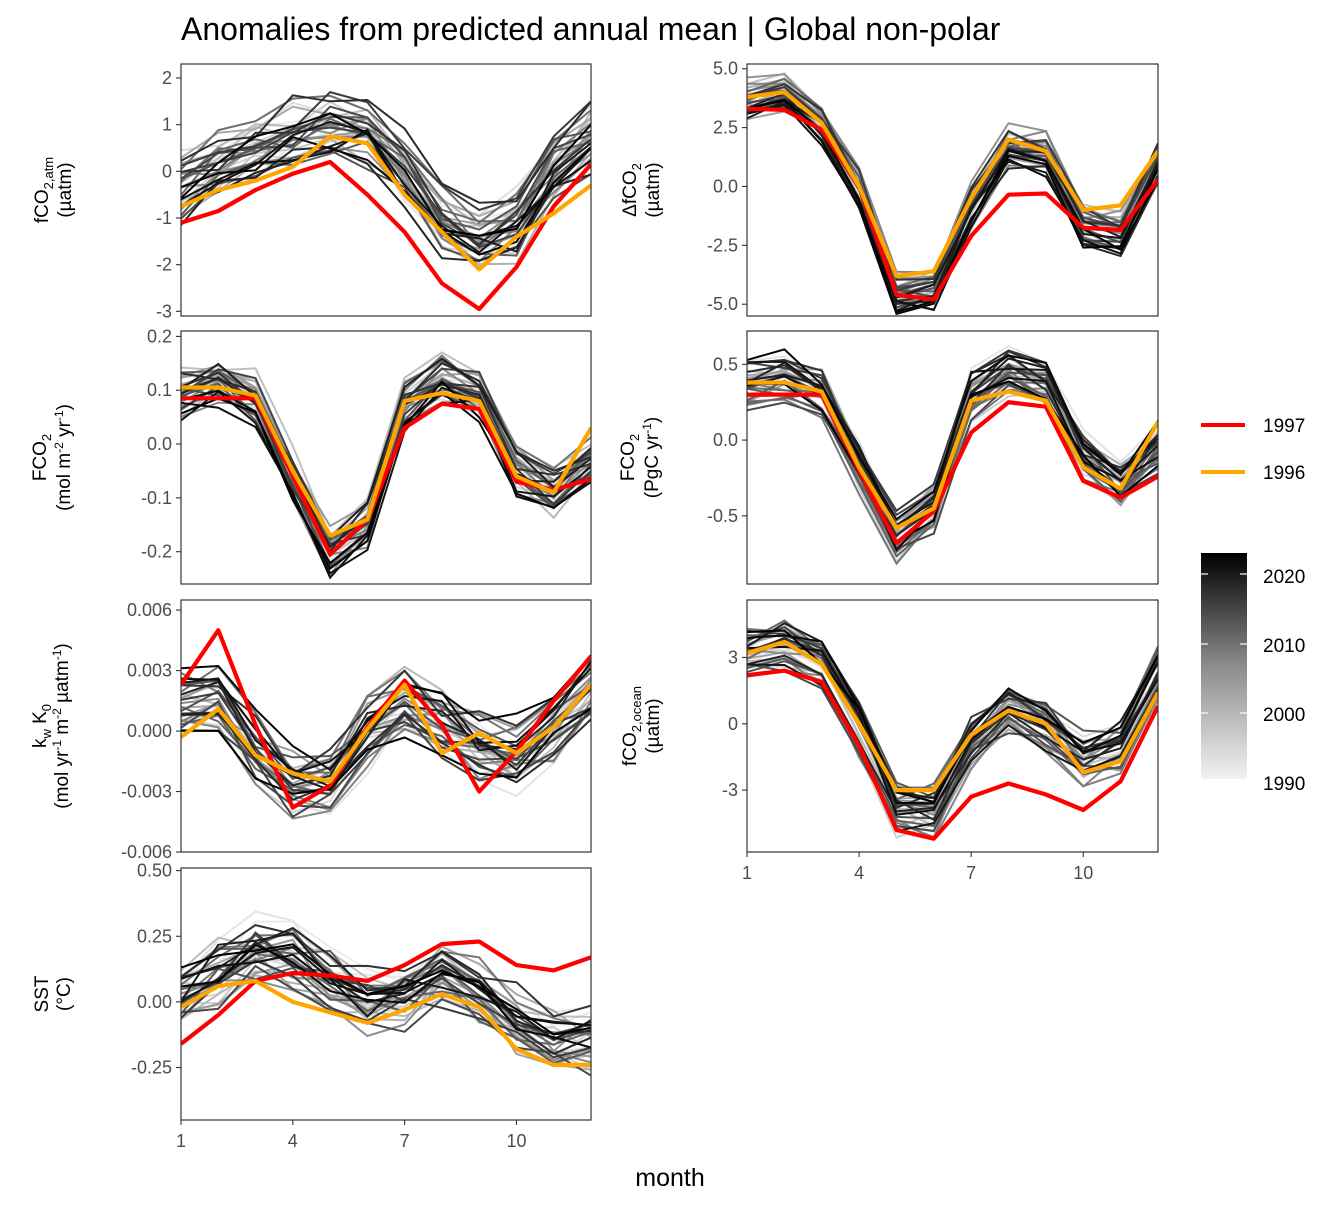 This screenshot has height=1214, width=1344. Describe the element at coordinates (156, 552) in the screenshot. I see `y-tick-label: -0.2` at that location.